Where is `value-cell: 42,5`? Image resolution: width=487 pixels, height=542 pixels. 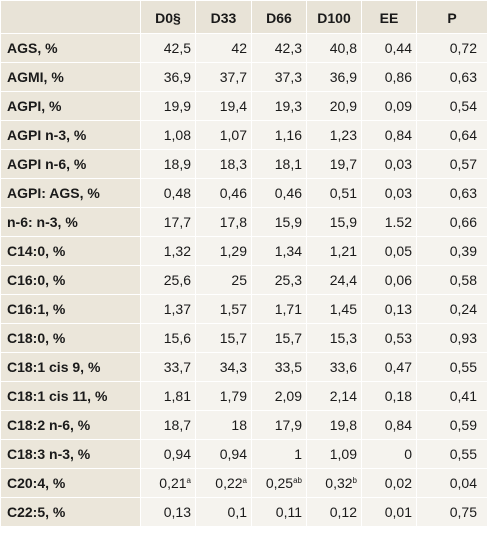
value-cell: 42,5 is located at coordinates (168, 48).